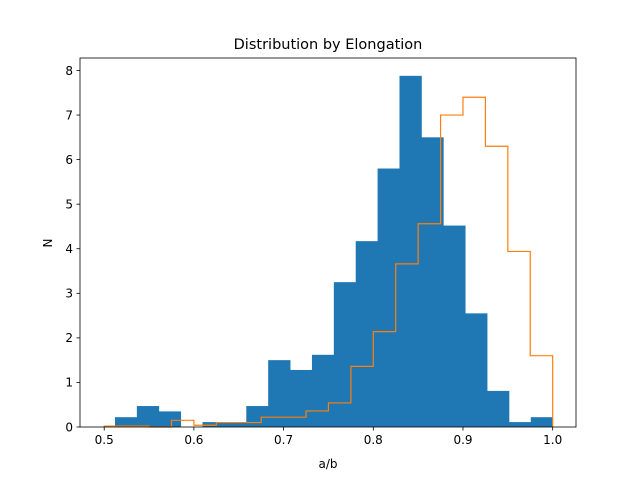 This screenshot has height=480, width=640. I want to click on y-tick-label: 0, so click(69, 427).